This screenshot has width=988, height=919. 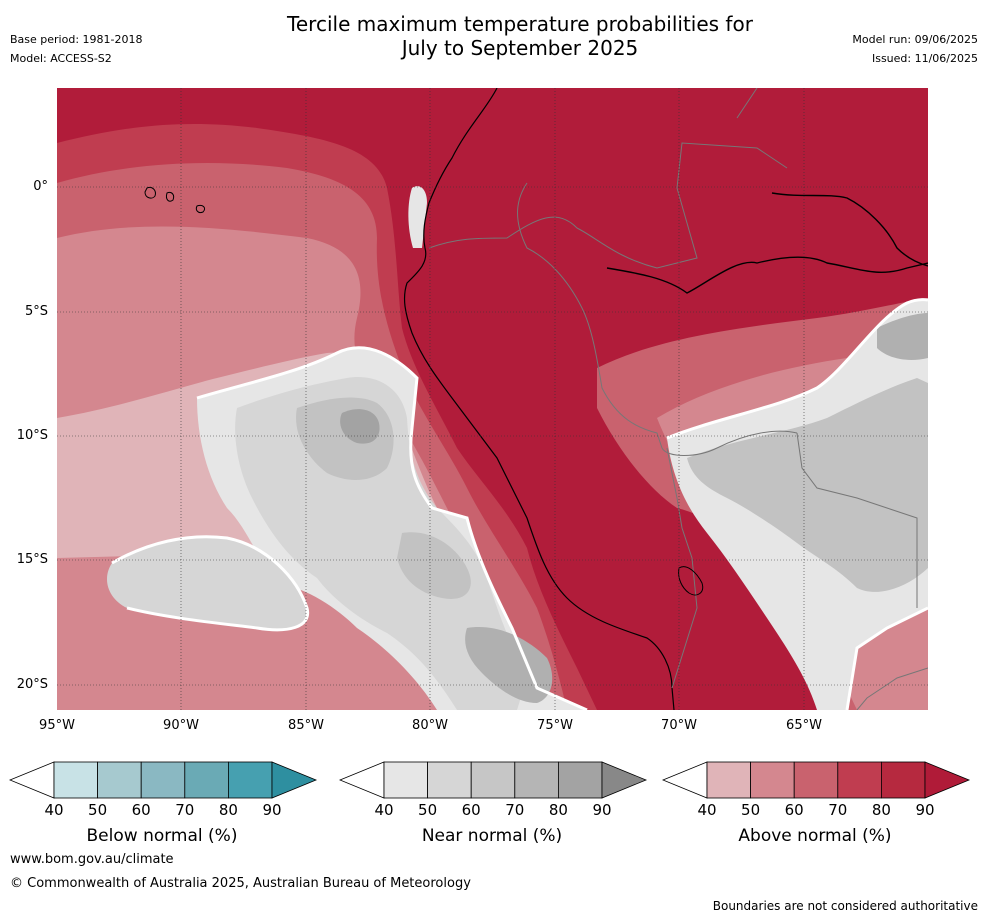 What do you see at coordinates (181, 725) in the screenshot?
I see `lon-label-90w: 90°W` at bounding box center [181, 725].